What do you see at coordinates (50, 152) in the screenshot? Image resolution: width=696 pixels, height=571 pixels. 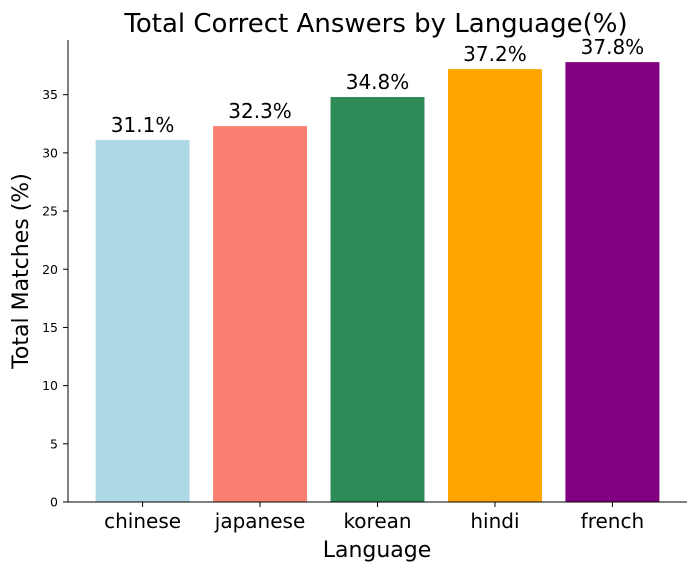 I see `y-tick-label-30: 30` at bounding box center [50, 152].